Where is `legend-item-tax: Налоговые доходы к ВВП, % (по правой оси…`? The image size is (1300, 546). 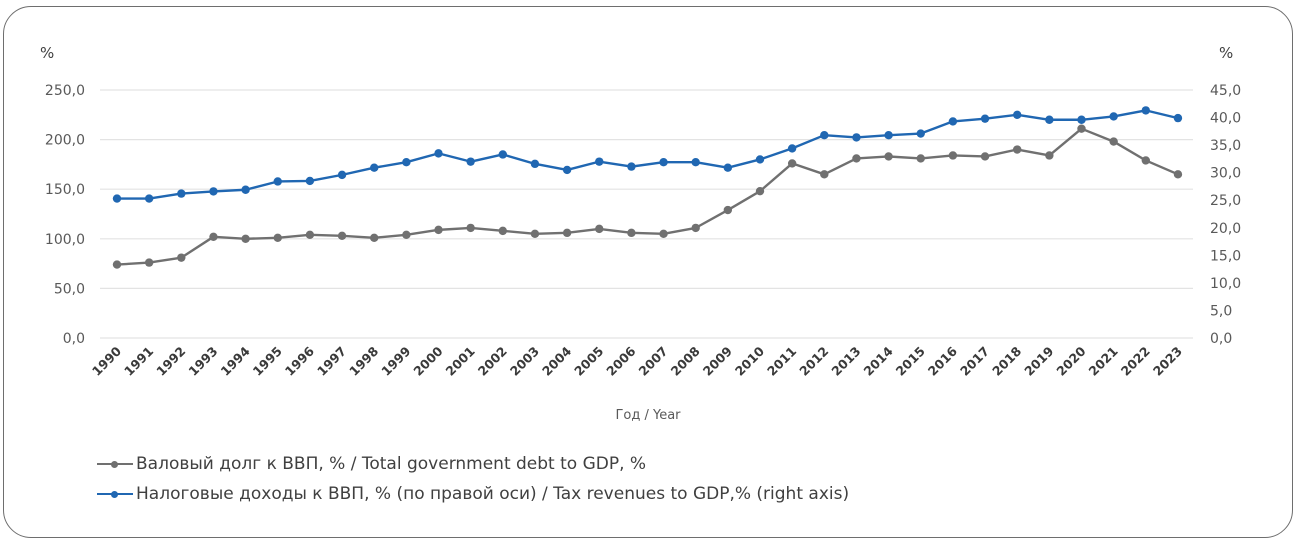
legend-item-tax: Налоговые доходы к ВВП, % (по правой оси… is located at coordinates (473, 494).